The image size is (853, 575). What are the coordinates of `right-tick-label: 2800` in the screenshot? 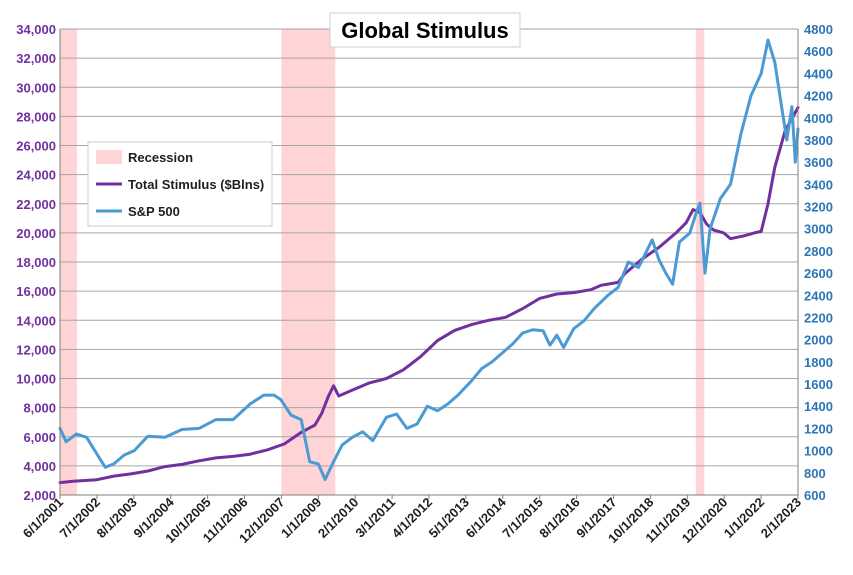 It's located at (818, 251).